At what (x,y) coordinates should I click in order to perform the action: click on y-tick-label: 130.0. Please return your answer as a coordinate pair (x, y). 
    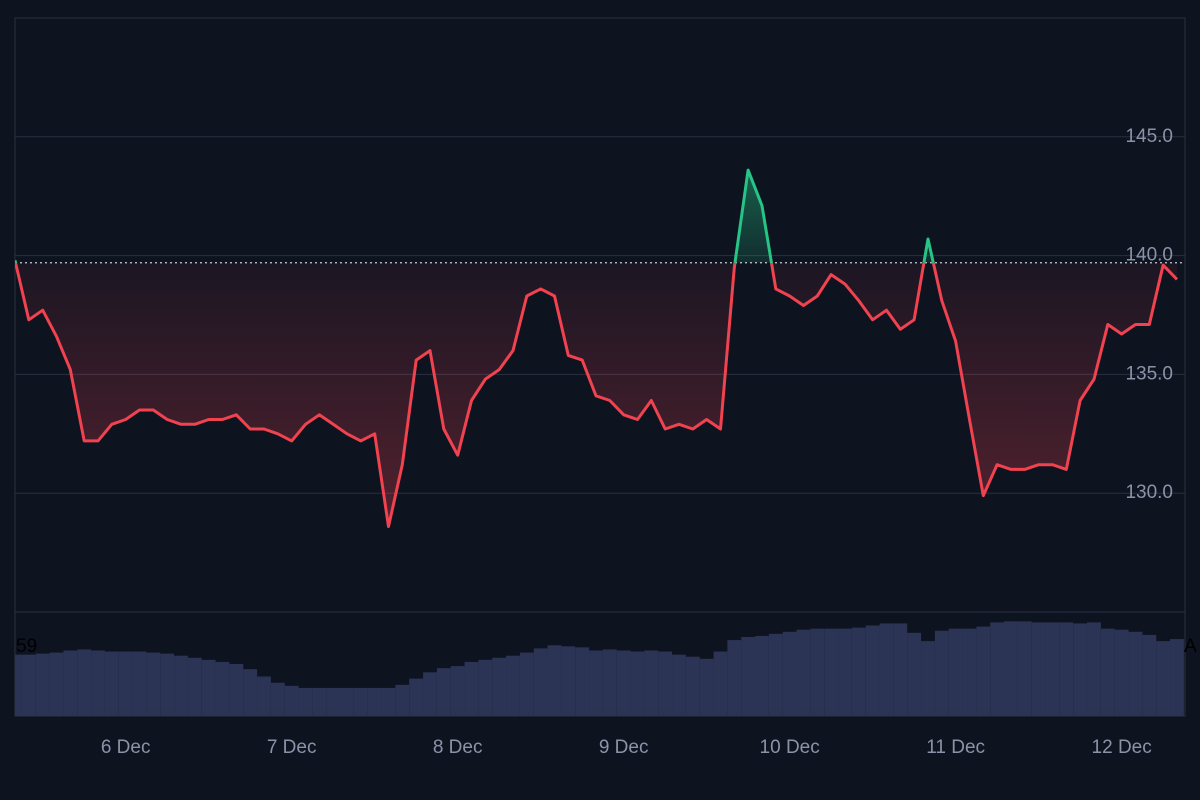
    Looking at the image, I should click on (1149, 492).